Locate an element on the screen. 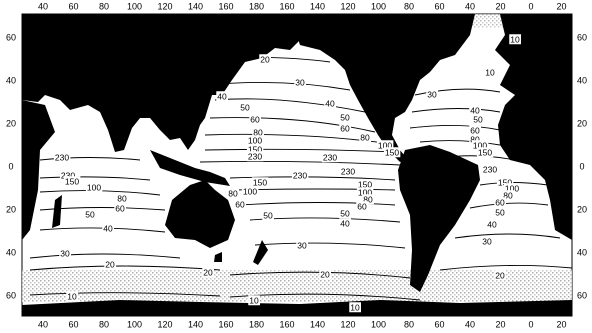 Image resolution: width=592 pixels, height=333 pixels. longitude-label: 20 is located at coordinates (561, 324).